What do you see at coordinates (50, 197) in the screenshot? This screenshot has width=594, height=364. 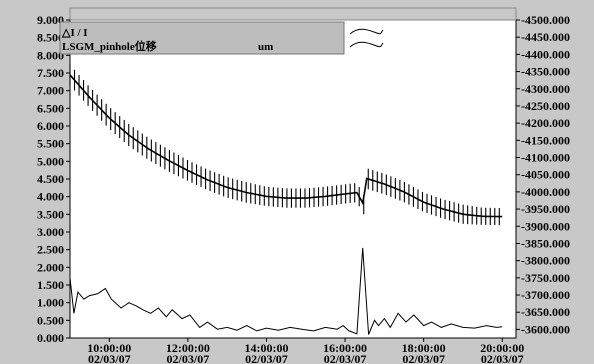 I see `left-tick-label: 4.000` at bounding box center [50, 197].